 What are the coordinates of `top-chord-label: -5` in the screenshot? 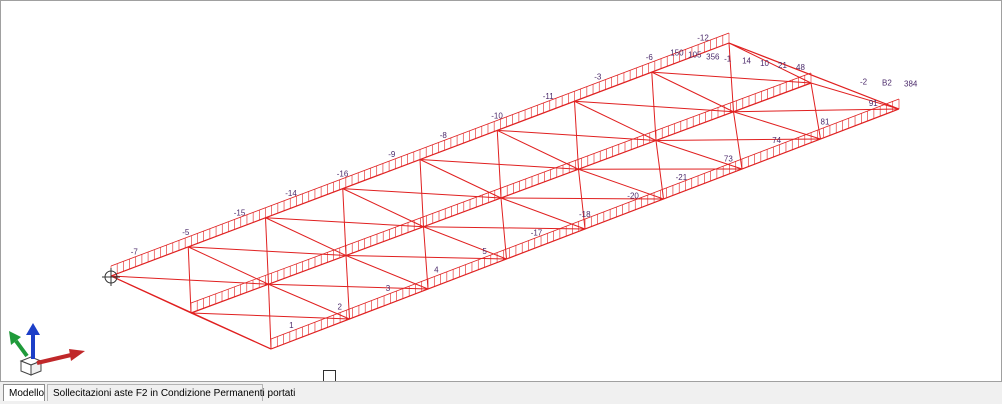 It's located at (186, 232).